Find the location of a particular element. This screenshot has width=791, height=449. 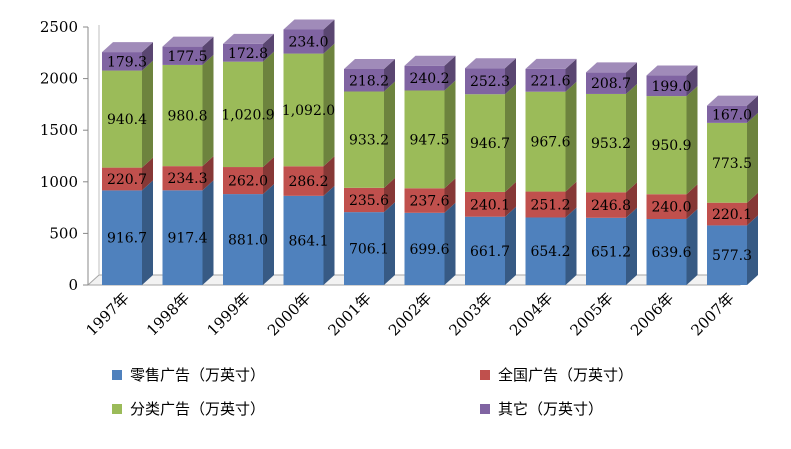

y-tick-label: 2000 is located at coordinates (59, 79).